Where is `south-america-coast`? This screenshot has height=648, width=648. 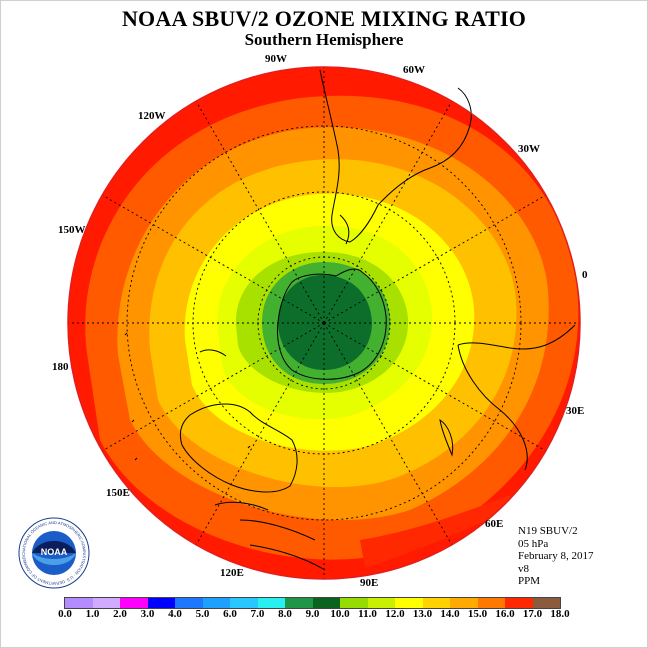 south-america-coast is located at coordinates (395, 156).